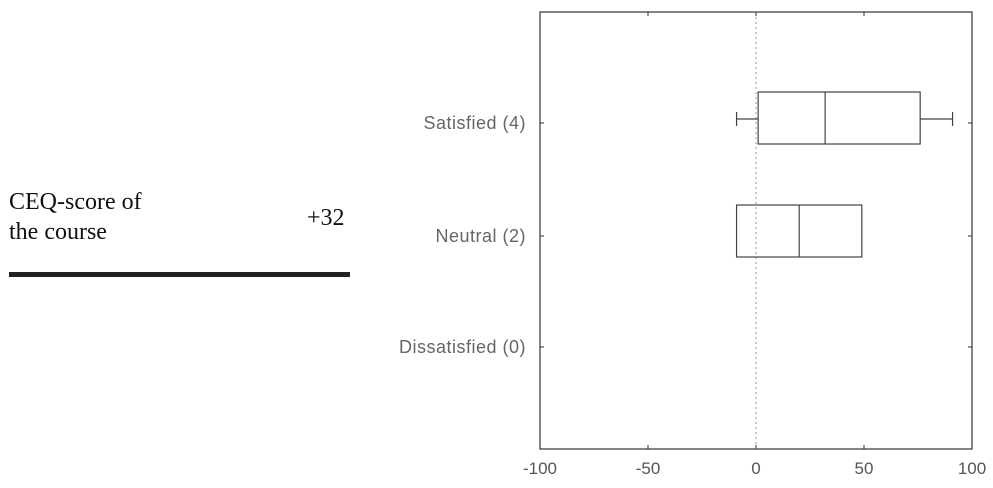 The image size is (993, 488). I want to click on x-tick-label: 50, so click(864, 468).